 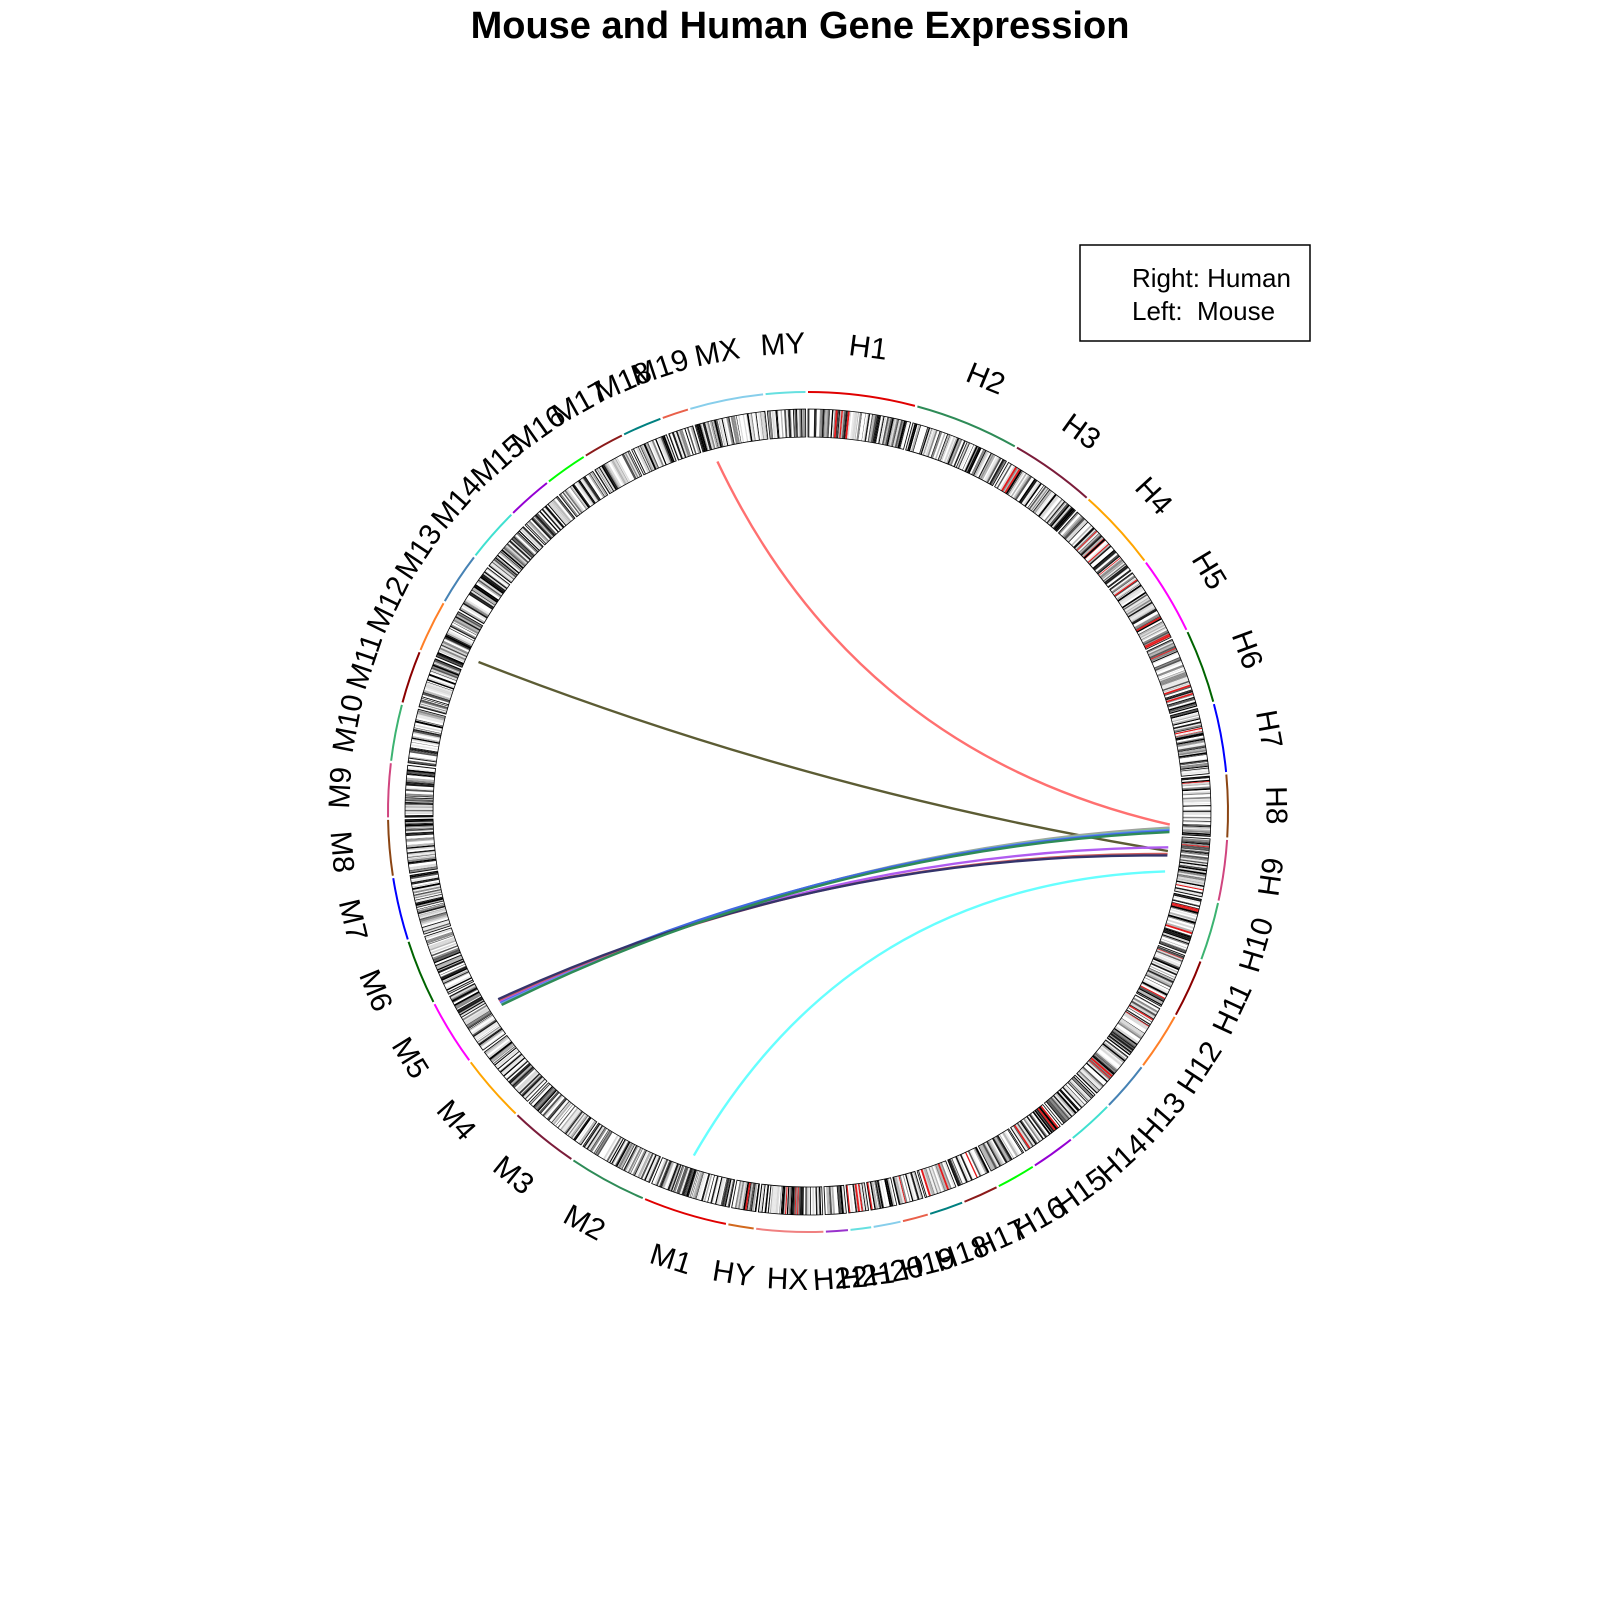 What do you see at coordinates (1159, 1041) in the screenshot?
I see `segment-arc-h12` at bounding box center [1159, 1041].